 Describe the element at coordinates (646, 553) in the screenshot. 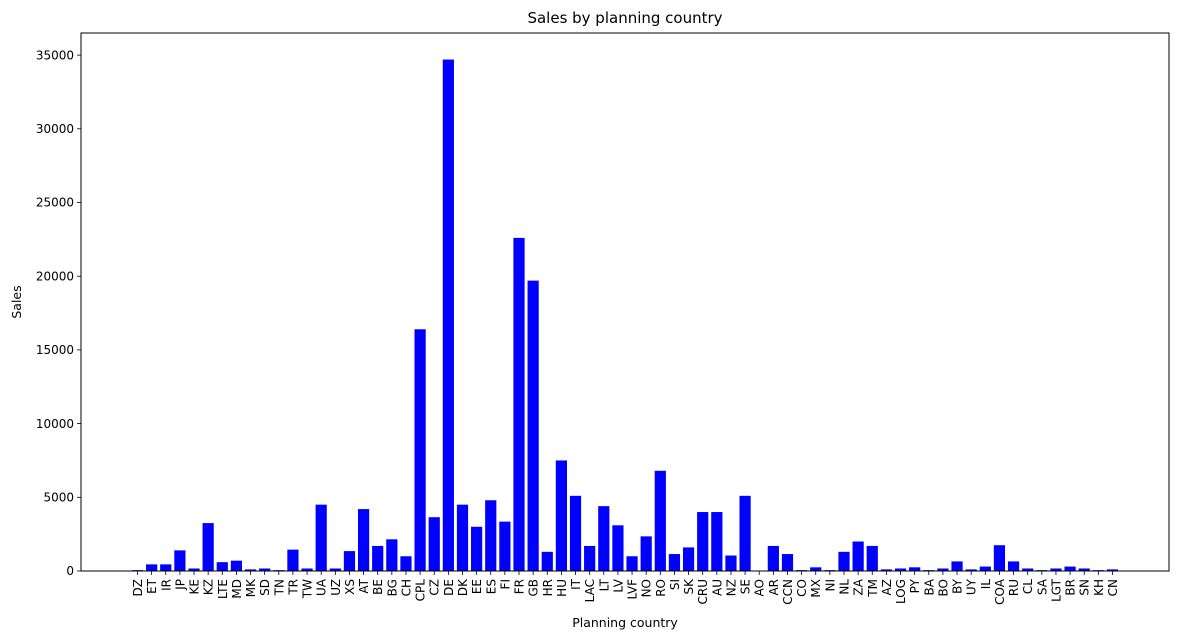

I see `bar-no` at that location.